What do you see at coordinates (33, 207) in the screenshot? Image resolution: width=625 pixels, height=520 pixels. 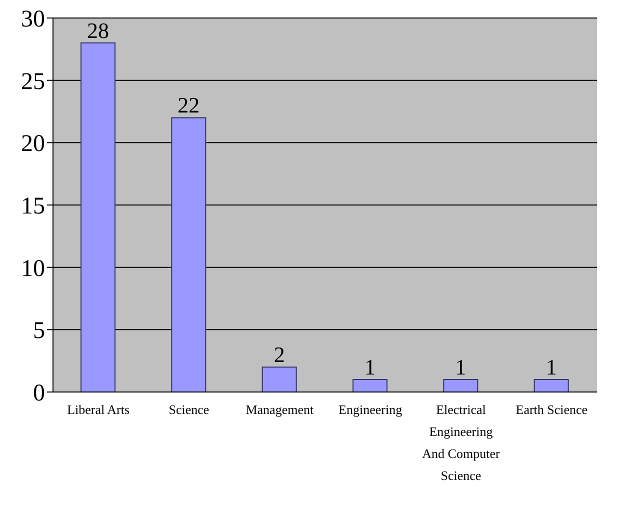 I see `y-tick-label: 15` at bounding box center [33, 207].